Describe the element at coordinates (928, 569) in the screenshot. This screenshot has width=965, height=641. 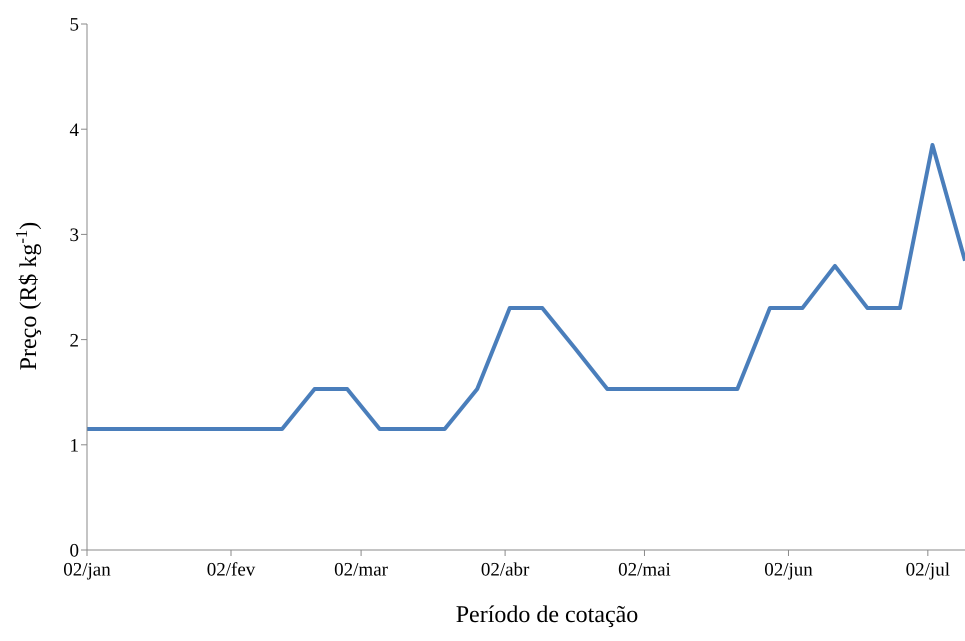
I see `x-tick-label: 02/jul` at that location.